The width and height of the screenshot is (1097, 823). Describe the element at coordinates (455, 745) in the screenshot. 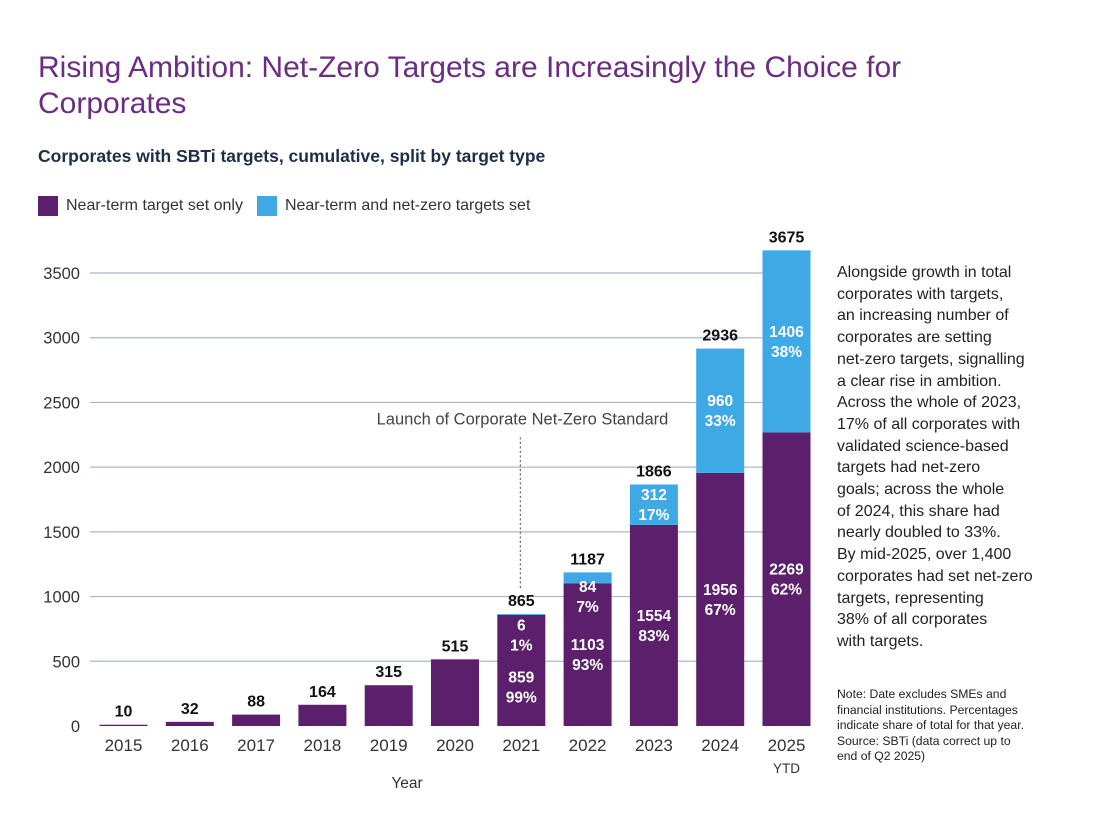

I see `x-tick-label: 2020` at that location.